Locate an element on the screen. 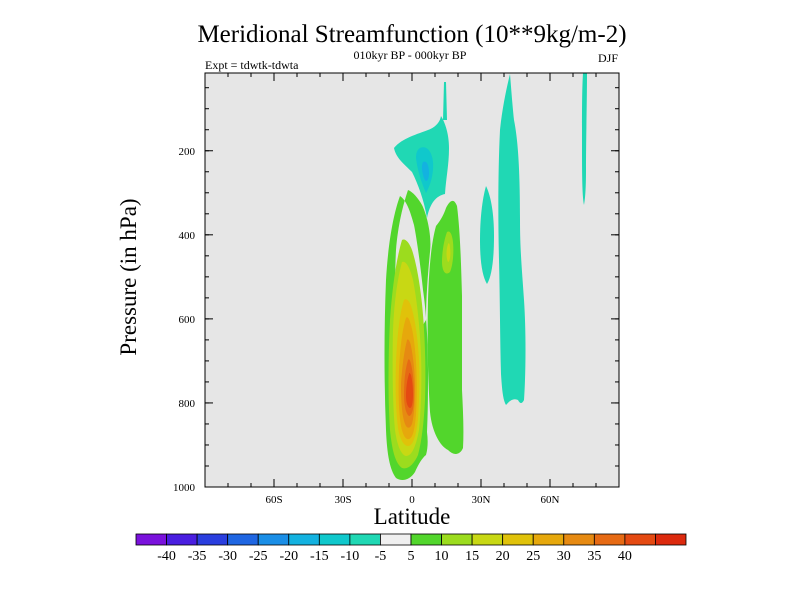  y-axis-title: Pressure (in hPa) is located at coordinates (128, 276).